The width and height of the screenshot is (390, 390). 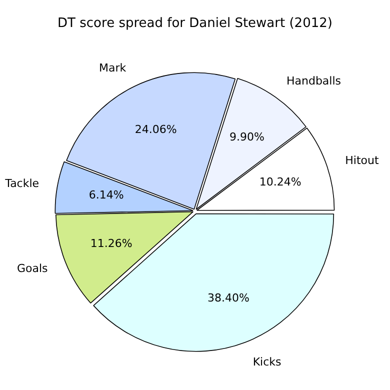 What do you see at coordinates (155, 129) in the screenshot?
I see `data-label: 24.06%` at bounding box center [155, 129].